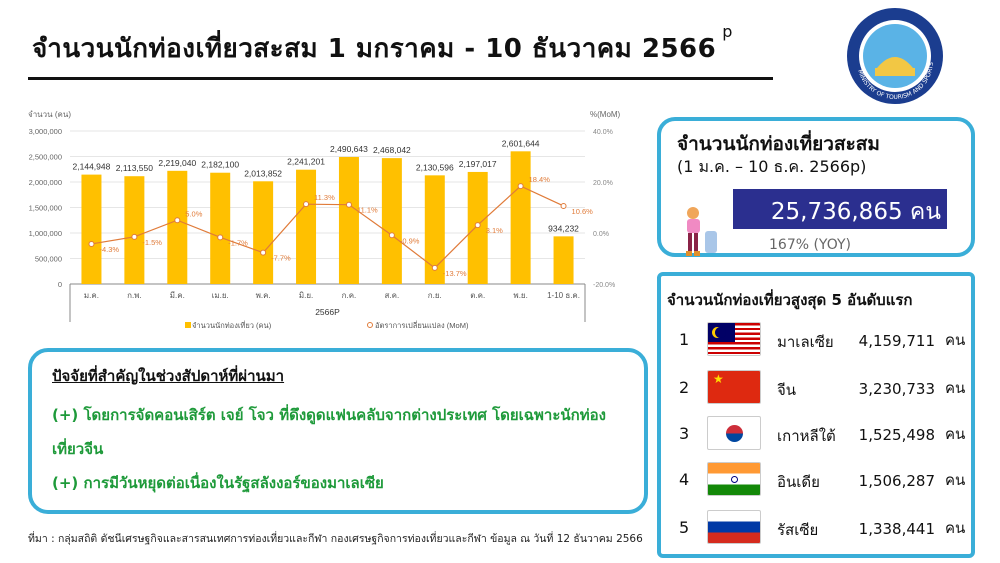 The height and width of the screenshot is (563, 1000). What do you see at coordinates (787, 390) in the screenshot?
I see `country-name: จีน` at bounding box center [787, 390].